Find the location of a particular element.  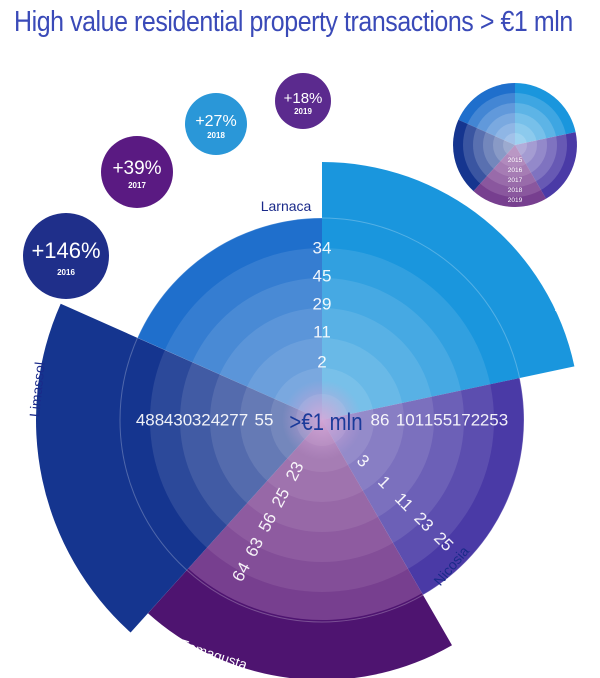

region-label-limassol: Limassol is located at coordinates (37, 389).